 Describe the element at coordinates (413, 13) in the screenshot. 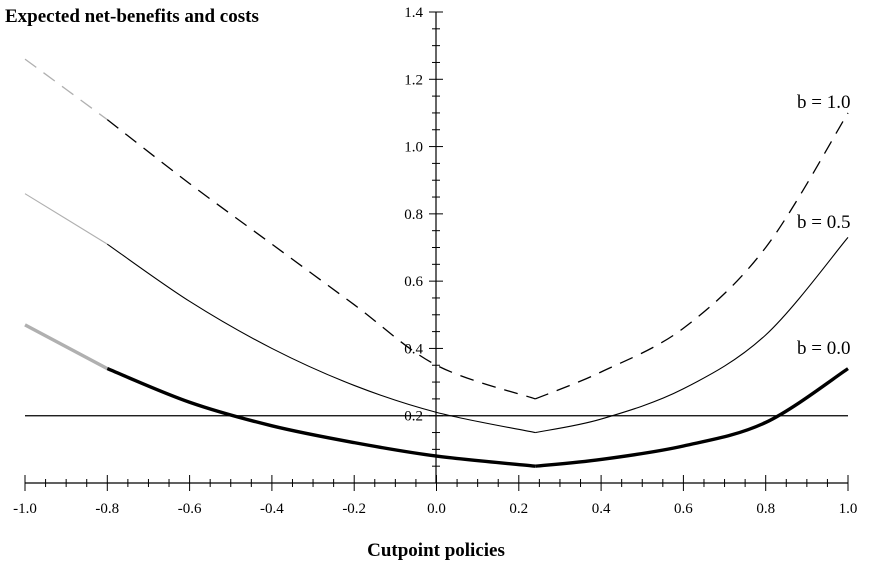

I see `y-tick-label: 1.4` at that location.